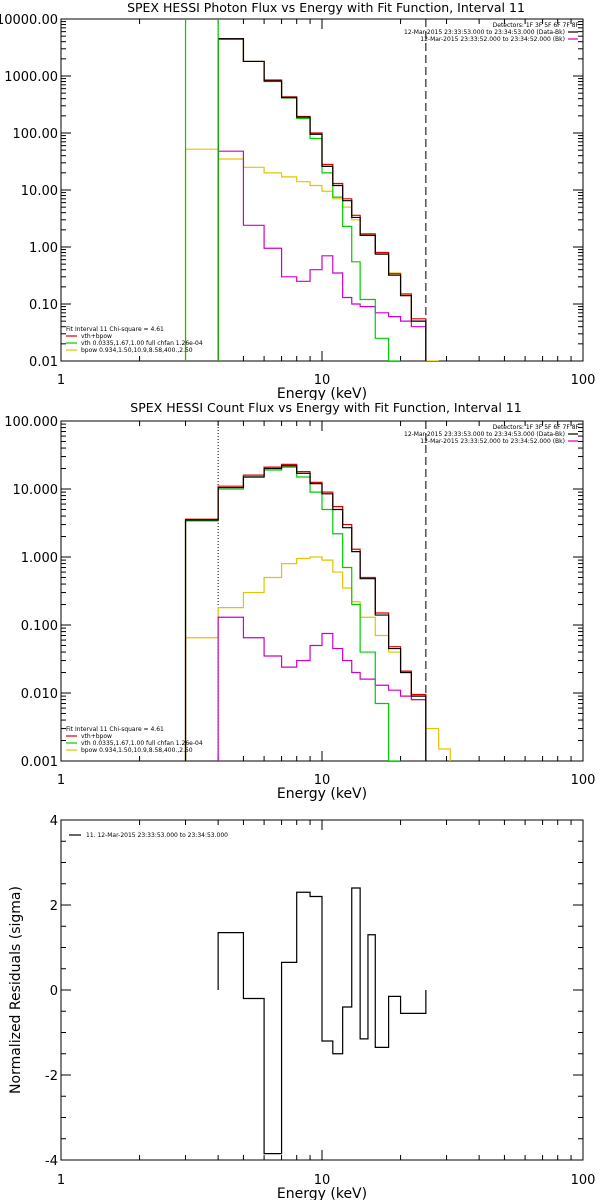  I want to click on y-tick-label: 0.01, so click(43, 362).